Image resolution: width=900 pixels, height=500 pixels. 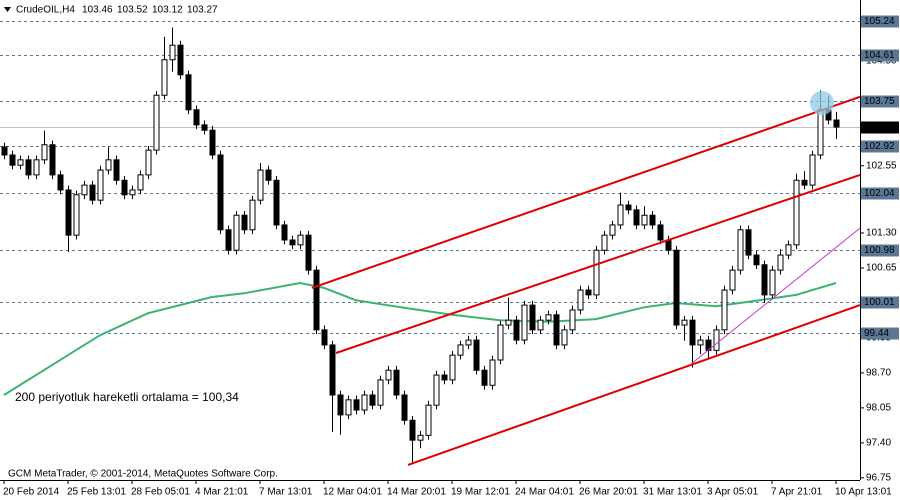 What do you see at coordinates (876, 333) in the screenshot?
I see `level-label: 99.44` at bounding box center [876, 333].